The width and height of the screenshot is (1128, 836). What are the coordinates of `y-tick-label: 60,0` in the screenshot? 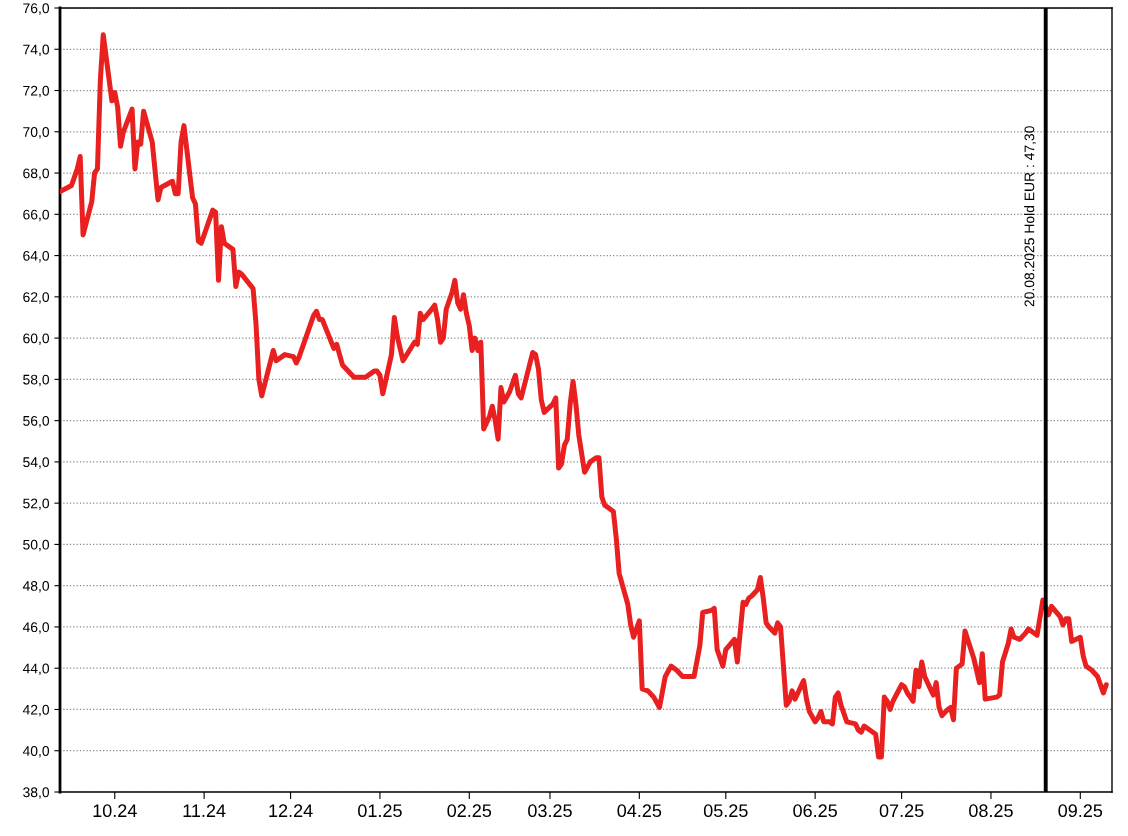 It's located at (36, 339).